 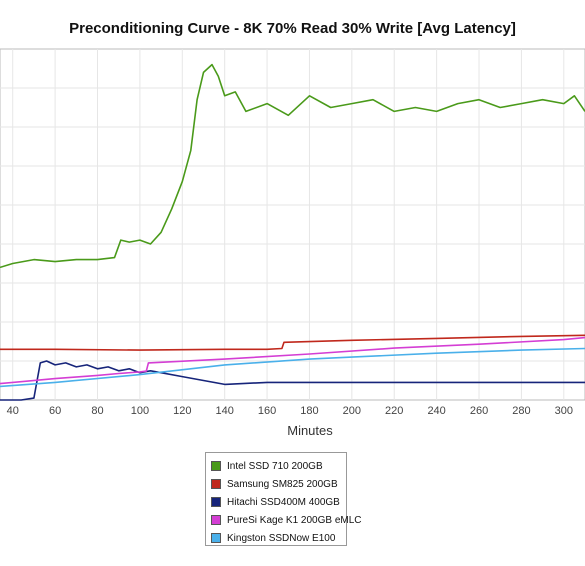 What do you see at coordinates (564, 411) in the screenshot?
I see `x-tick-label: 300` at bounding box center [564, 411].